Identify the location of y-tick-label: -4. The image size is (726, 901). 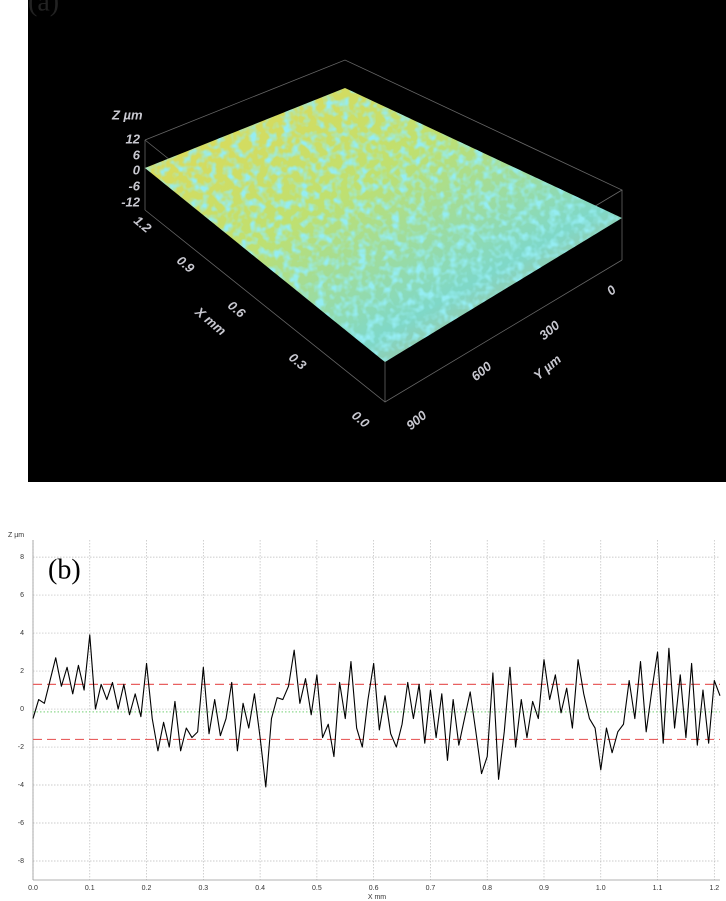
(21, 785).